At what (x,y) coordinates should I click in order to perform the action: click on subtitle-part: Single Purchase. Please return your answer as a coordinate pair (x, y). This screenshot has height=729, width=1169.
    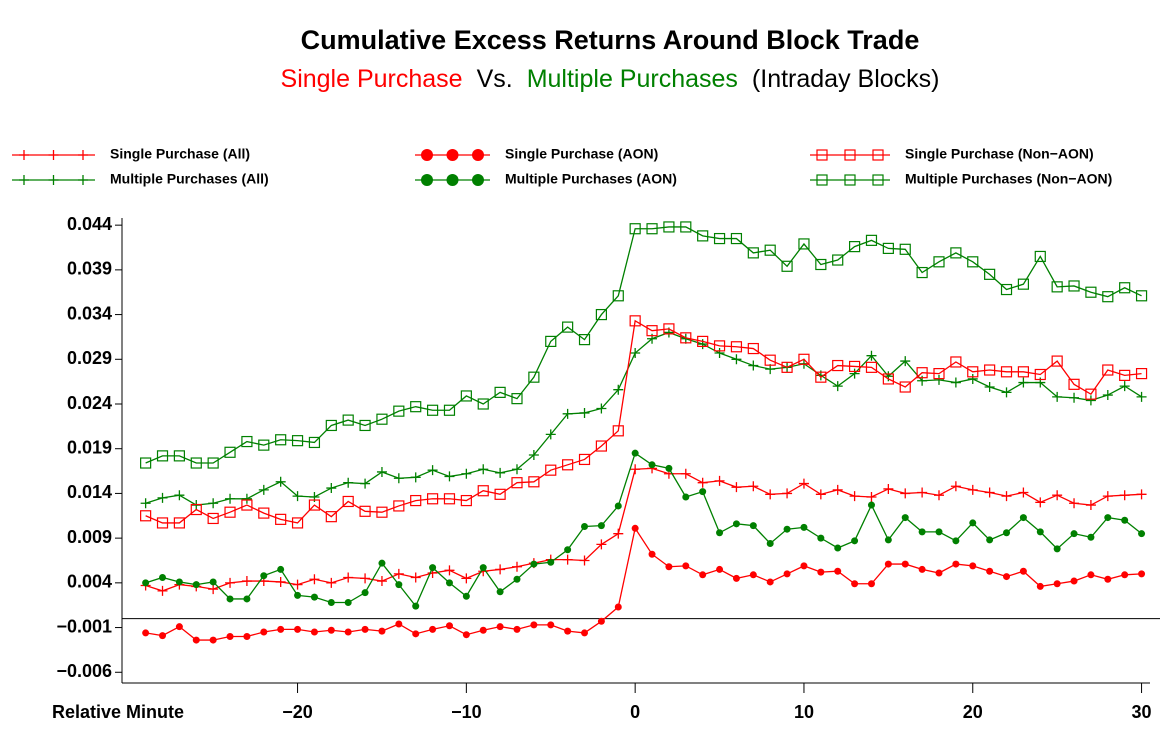
    Looking at the image, I should click on (372, 79).